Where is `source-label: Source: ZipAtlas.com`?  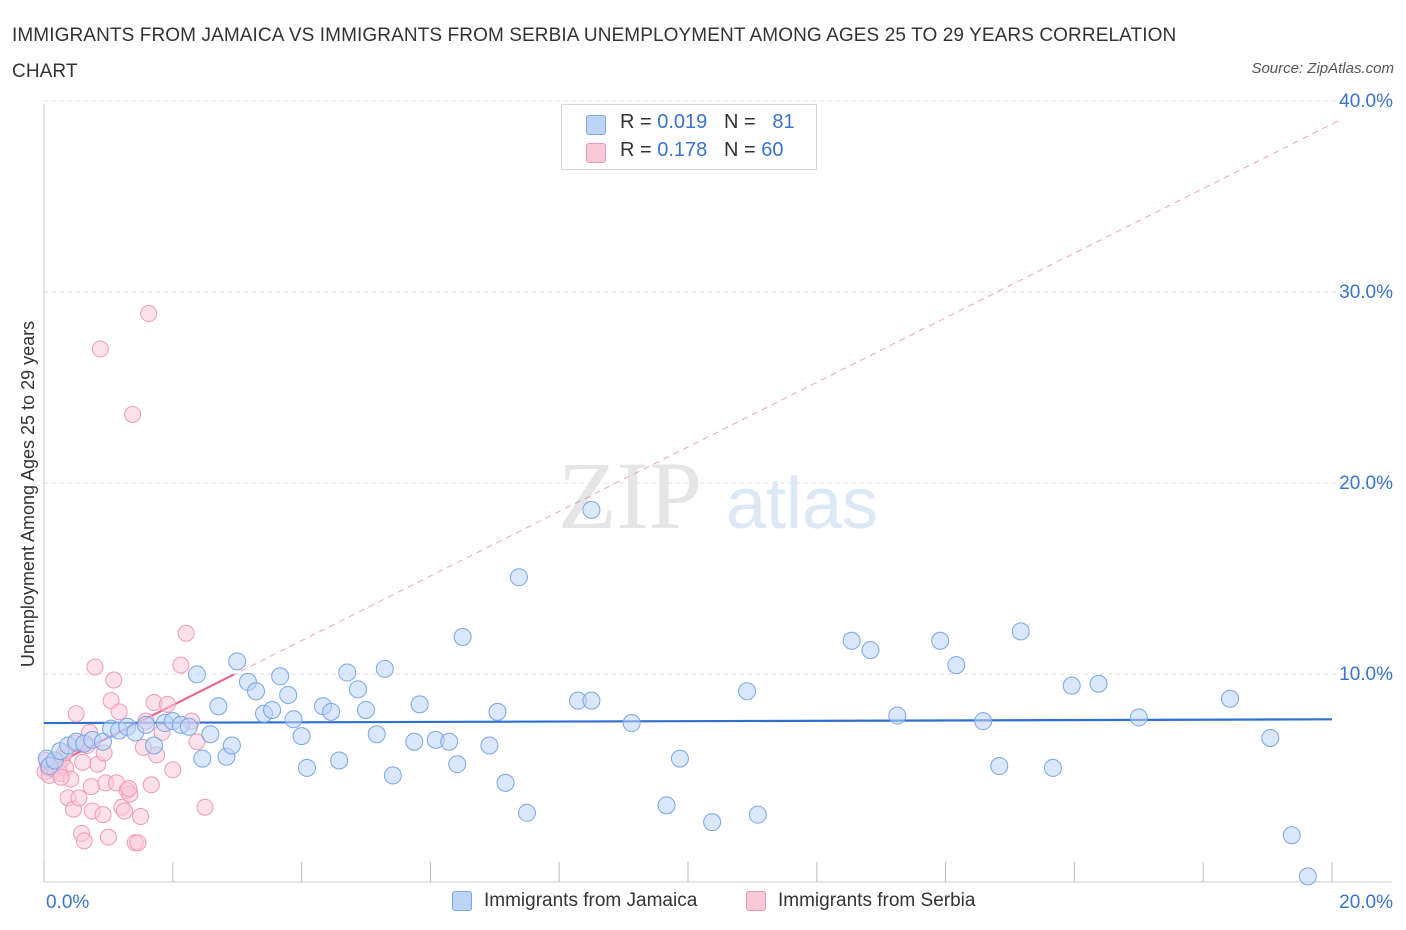 source-label: Source: ZipAtlas.com is located at coordinates (1322, 68).